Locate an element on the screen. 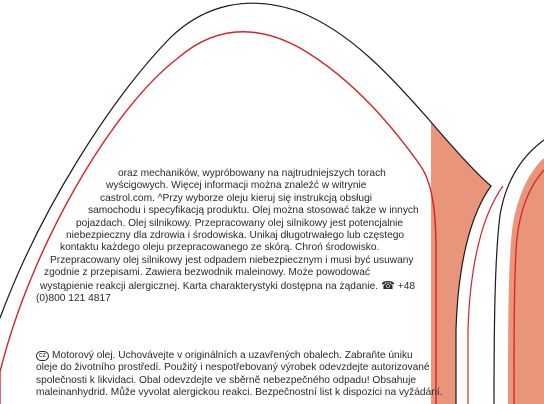  country-code-badge: cz is located at coordinates (42, 356).